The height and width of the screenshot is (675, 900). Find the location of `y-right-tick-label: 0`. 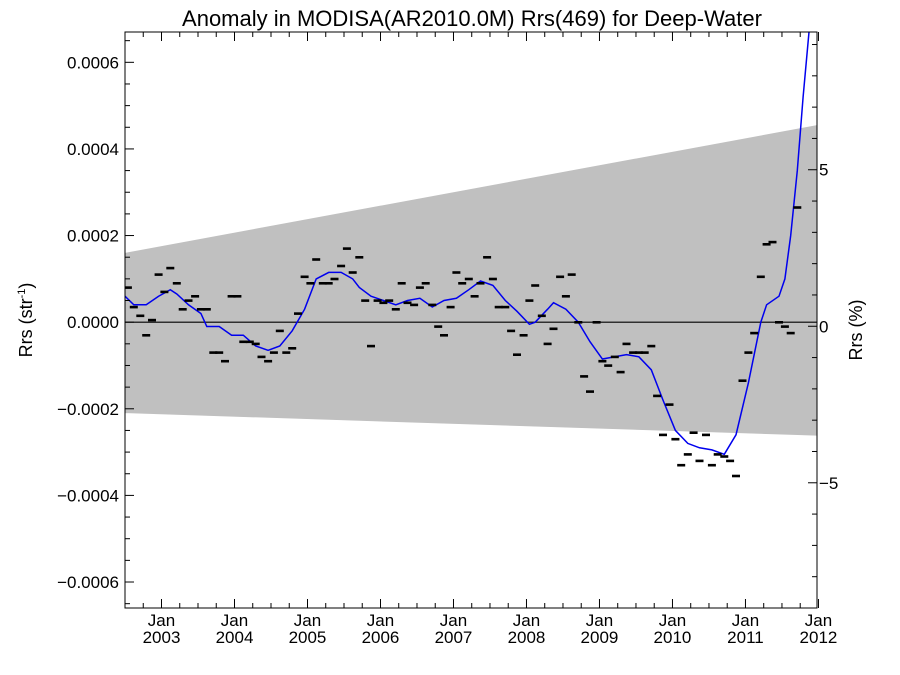

y-right-tick-label: 0 is located at coordinates (823, 326).